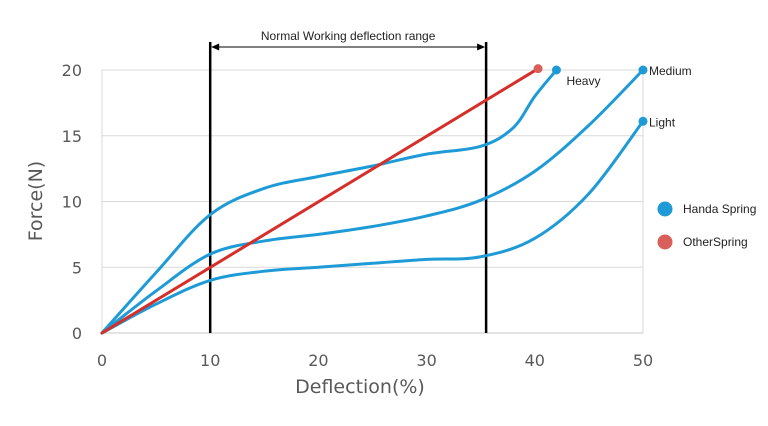  I want to click on x-tick-label: 20, so click(318, 360).